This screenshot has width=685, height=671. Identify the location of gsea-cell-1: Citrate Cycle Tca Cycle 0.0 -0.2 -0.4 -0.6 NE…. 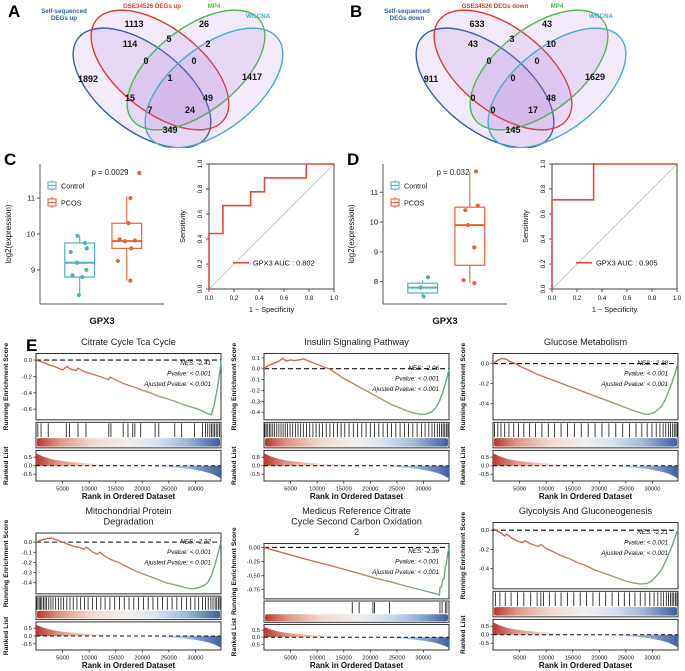
(114, 417).